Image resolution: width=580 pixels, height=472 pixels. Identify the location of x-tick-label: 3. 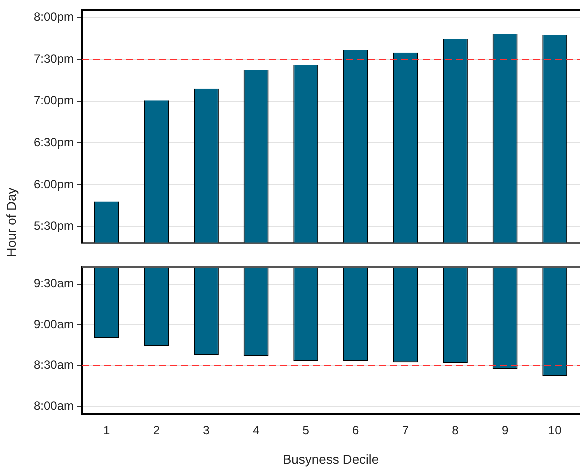
(206, 431).